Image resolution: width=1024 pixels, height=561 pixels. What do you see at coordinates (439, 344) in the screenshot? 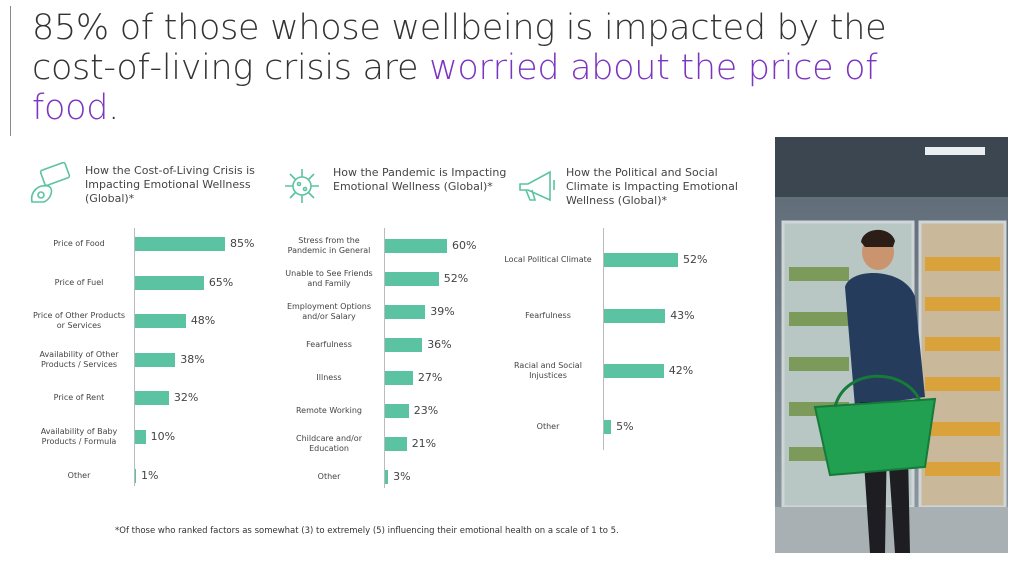
I see `value-label: 36%` at bounding box center [439, 344].